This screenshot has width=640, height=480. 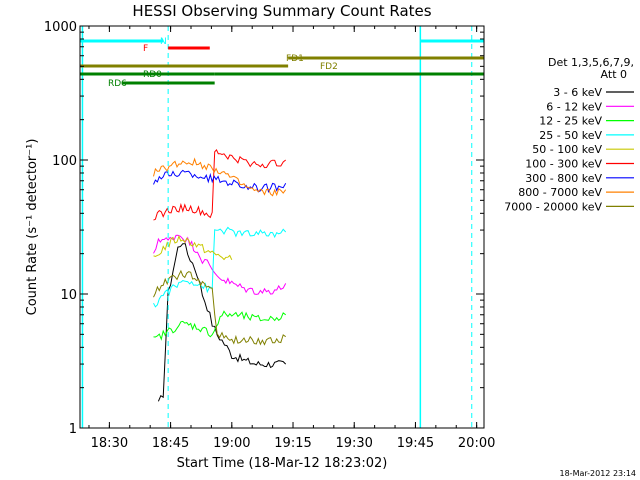 I want to click on legend-label-8: 800 - 7000 keV, so click(x=560, y=192).